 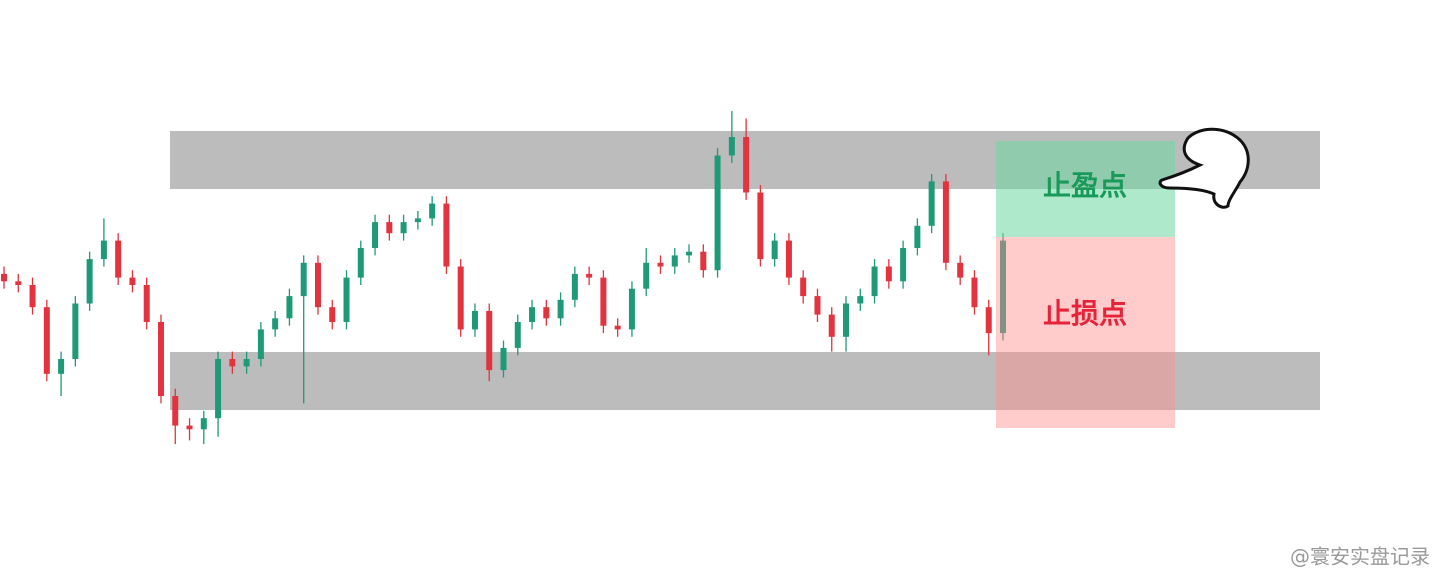 What do you see at coordinates (1085, 185) in the screenshot?
I see `take-profit-label: 止盈点` at bounding box center [1085, 185].